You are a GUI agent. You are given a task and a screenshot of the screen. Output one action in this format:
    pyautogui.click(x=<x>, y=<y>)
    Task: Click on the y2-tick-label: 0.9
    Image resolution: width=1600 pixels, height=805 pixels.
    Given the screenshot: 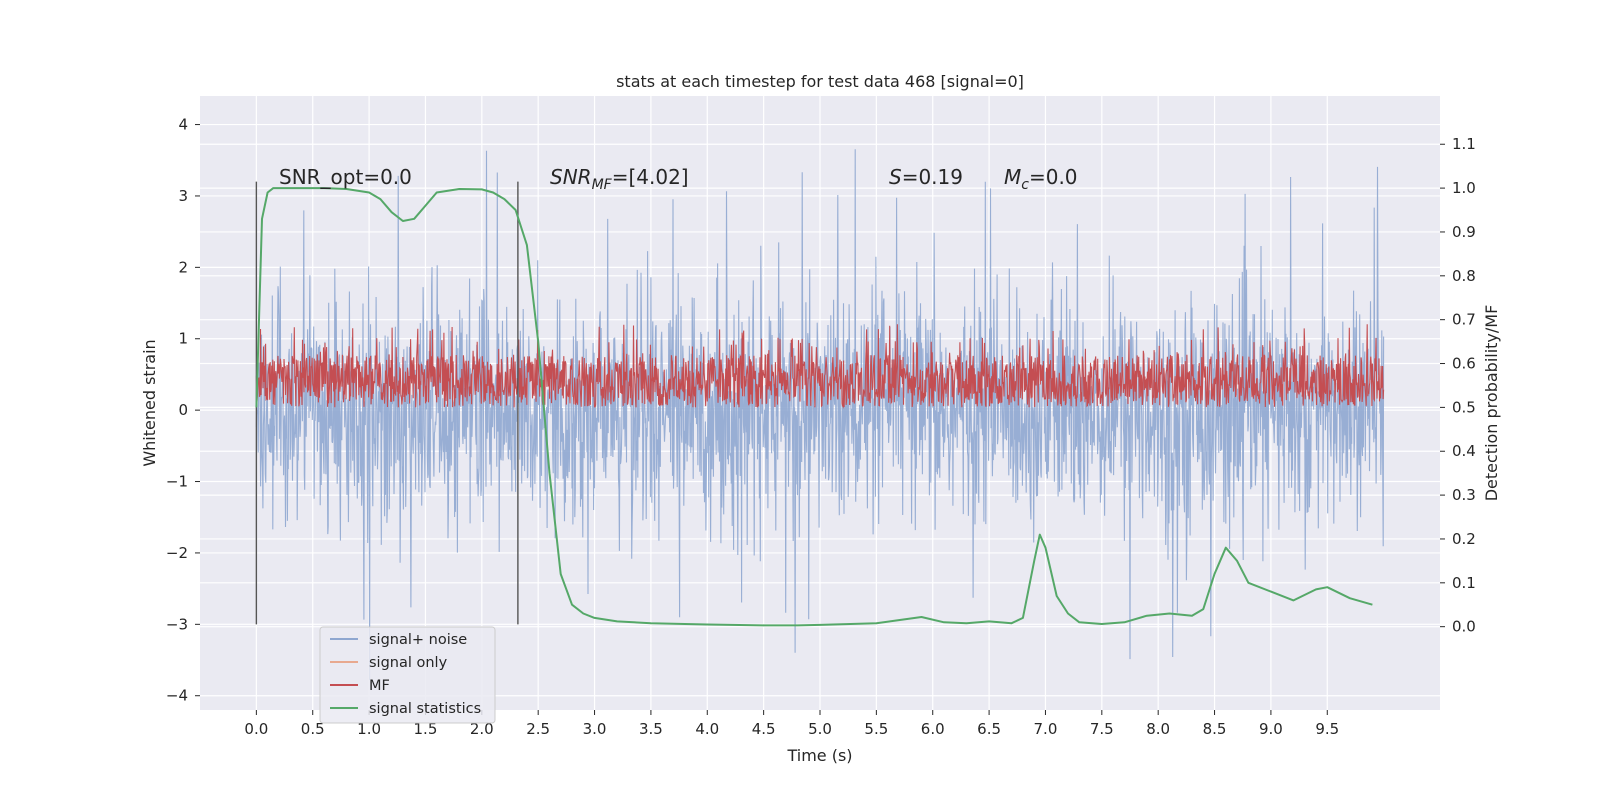 What is the action you would take?
    pyautogui.click(x=1464, y=232)
    